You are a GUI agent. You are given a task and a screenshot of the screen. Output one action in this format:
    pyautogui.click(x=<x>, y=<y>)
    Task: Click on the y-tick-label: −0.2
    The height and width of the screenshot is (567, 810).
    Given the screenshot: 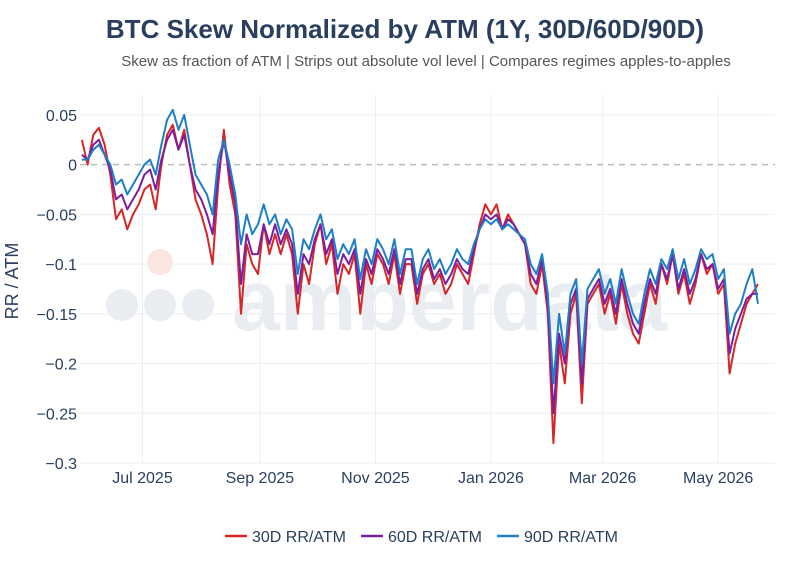 What is the action you would take?
    pyautogui.click(x=61, y=365)
    